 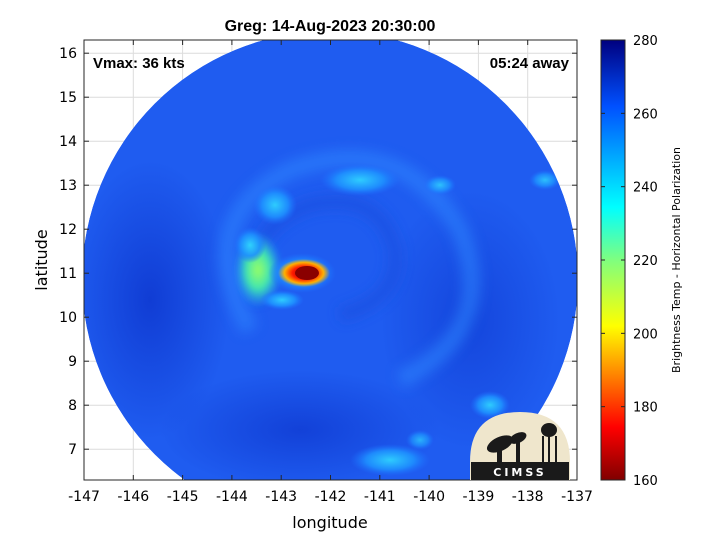 I want to click on rainband-west-lower, so click(x=282, y=300).